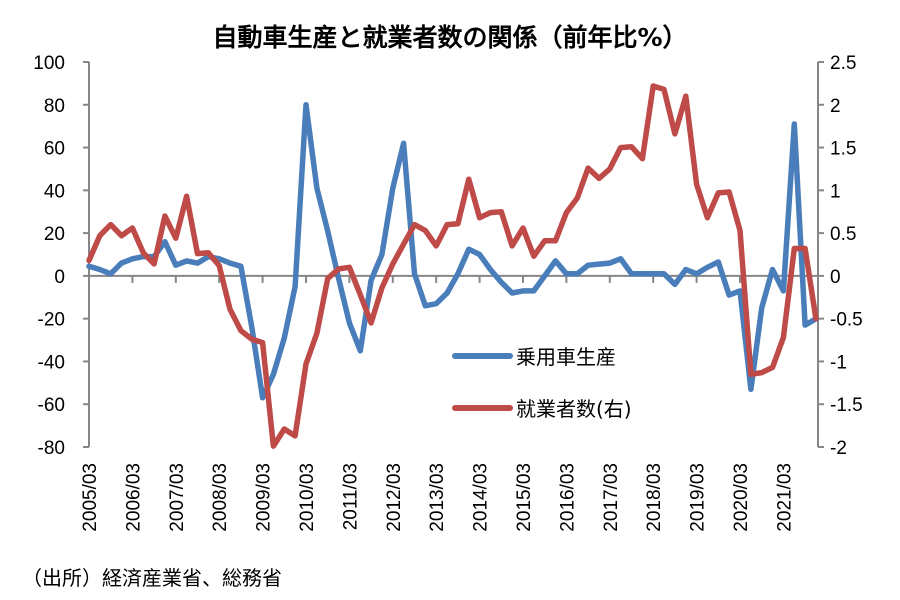 The height and width of the screenshot is (600, 900). I want to click on left-axis-tick-label: -60, so click(51, 405).